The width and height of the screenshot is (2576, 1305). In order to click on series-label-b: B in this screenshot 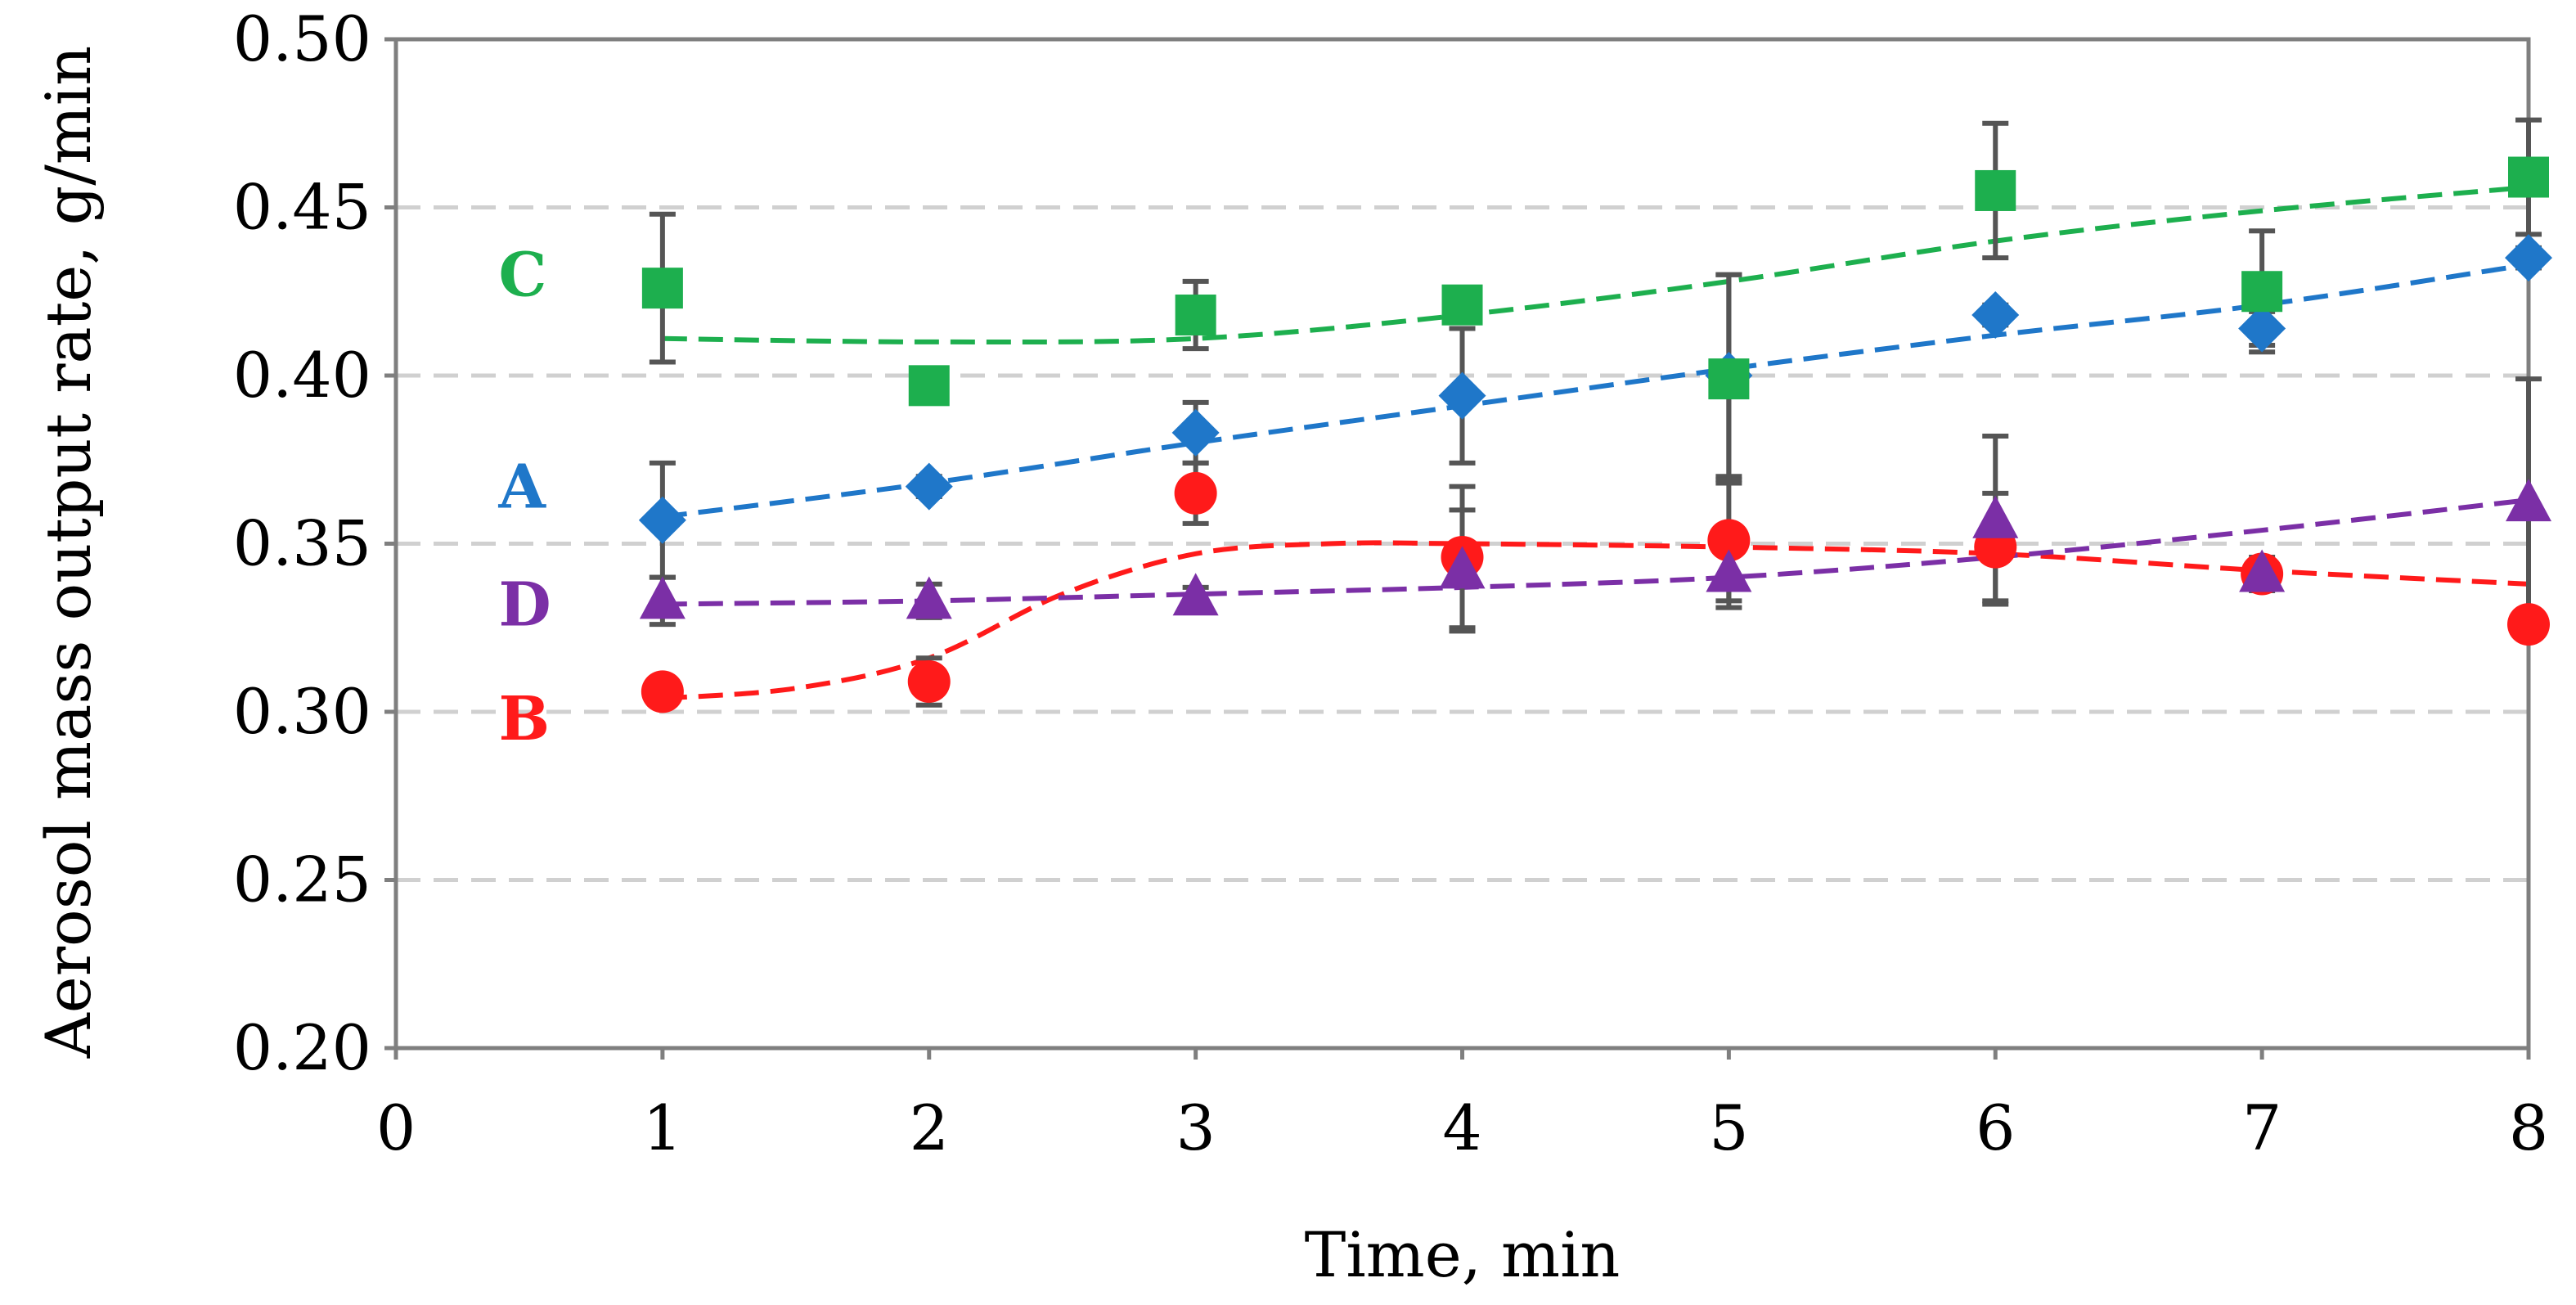, I will do `click(525, 719)`.